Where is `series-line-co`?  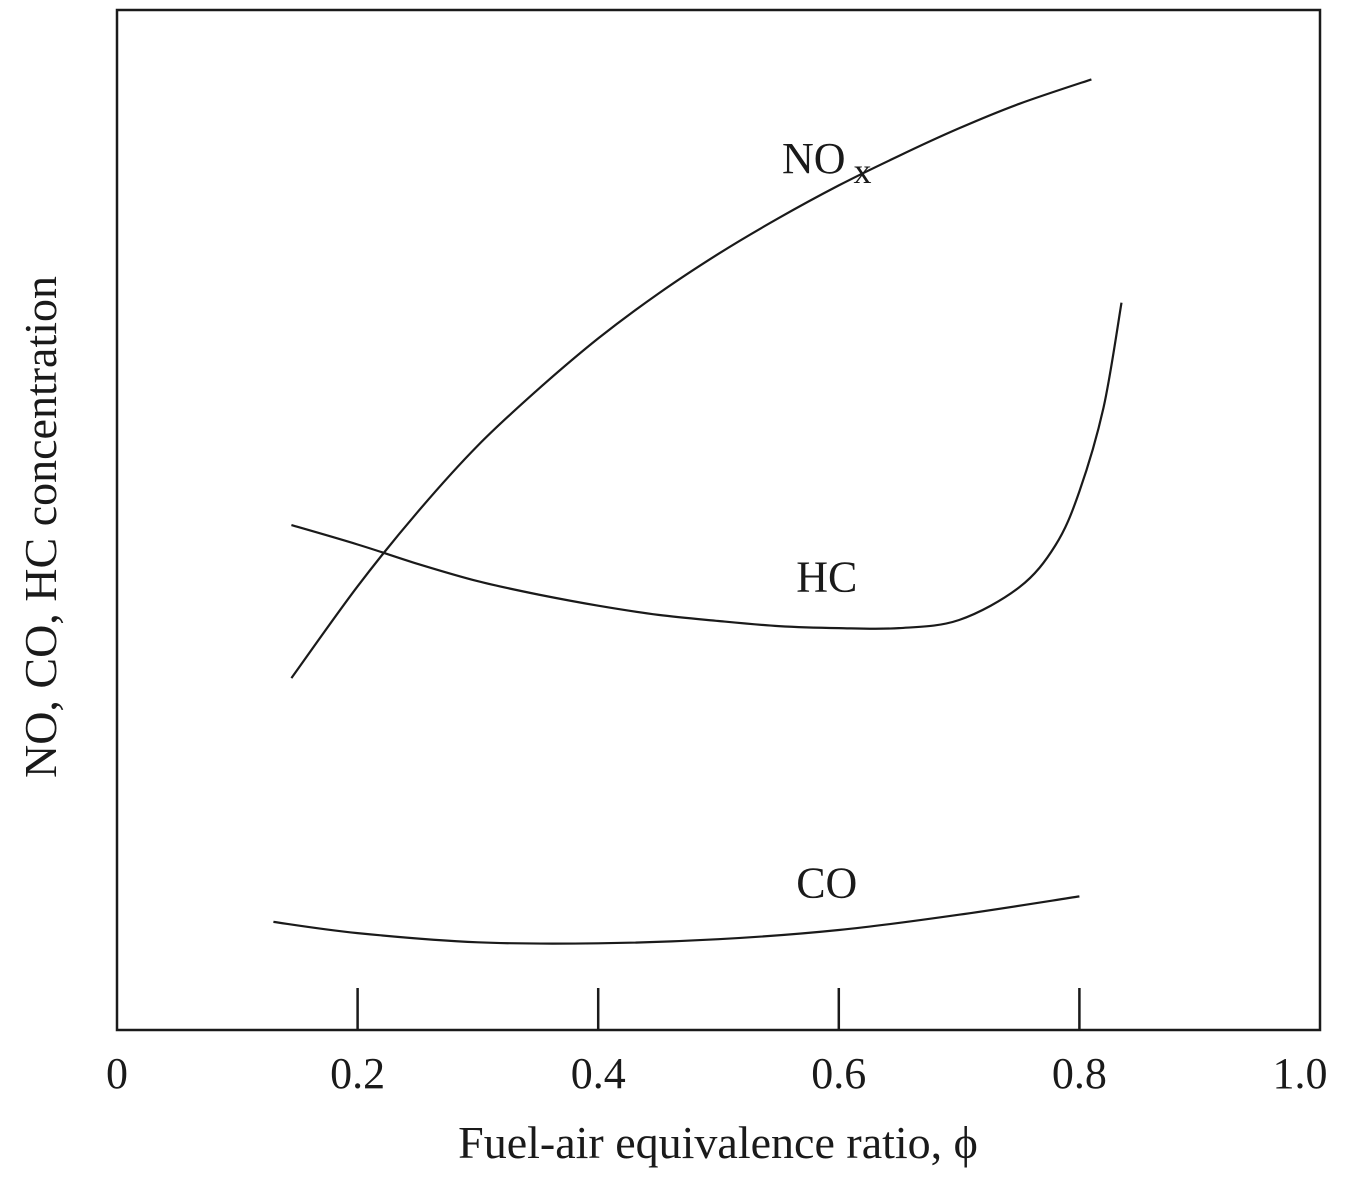 series-line-co is located at coordinates (676, 920).